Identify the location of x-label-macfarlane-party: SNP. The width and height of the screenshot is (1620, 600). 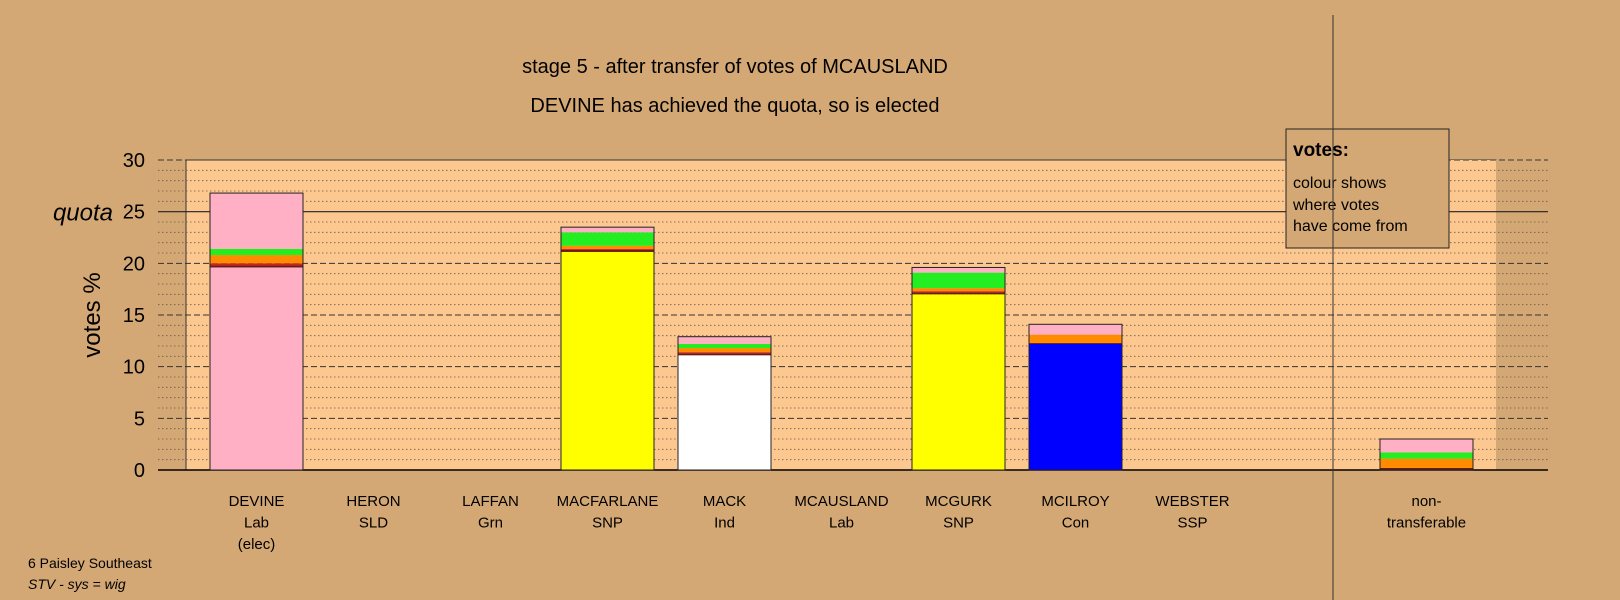
(607, 523).